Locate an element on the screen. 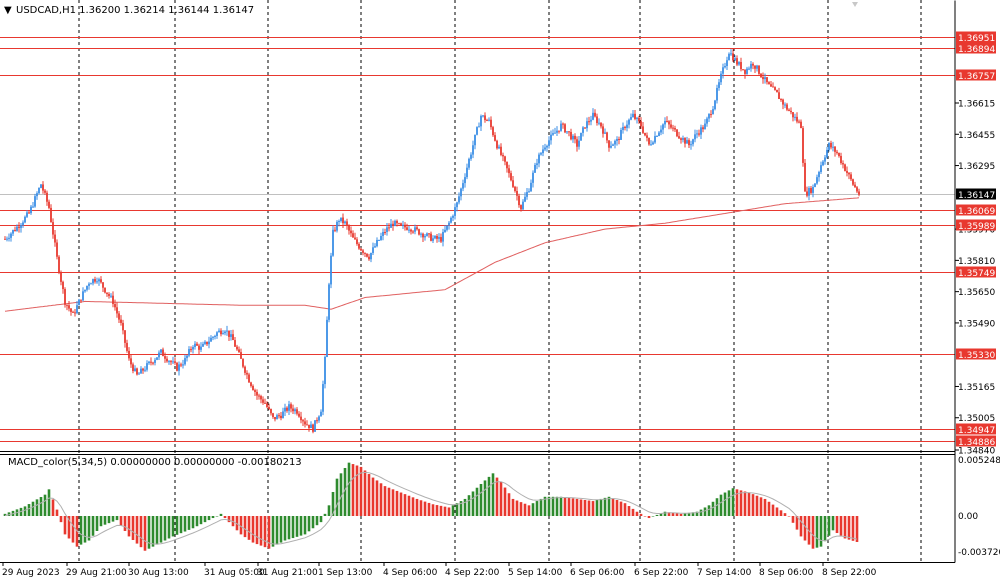 The image size is (1000, 584). macd-tick-label: 0.0052488 is located at coordinates (979, 461).